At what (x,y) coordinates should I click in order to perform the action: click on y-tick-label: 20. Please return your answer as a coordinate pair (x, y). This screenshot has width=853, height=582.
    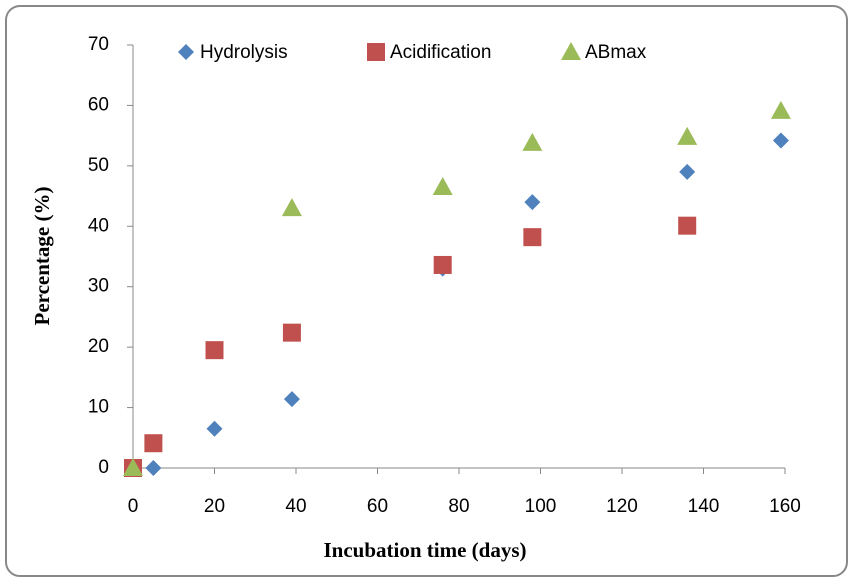
    Looking at the image, I should click on (98, 346).